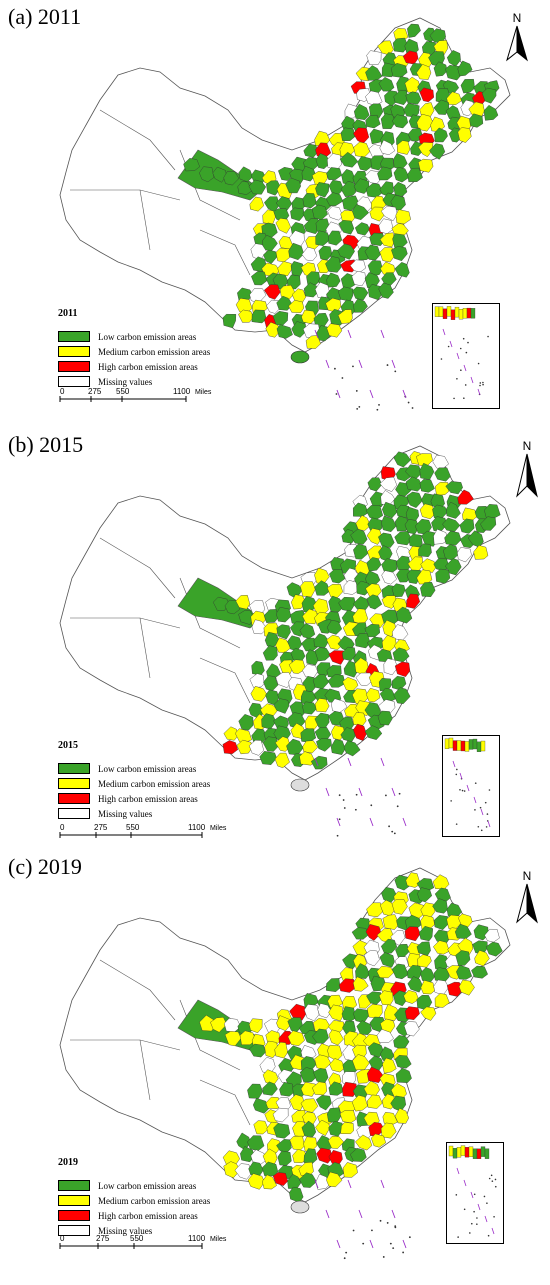 This screenshot has height=1285, width=550. Describe the element at coordinates (300, 1207) in the screenshot. I see `hainan-island` at that location.